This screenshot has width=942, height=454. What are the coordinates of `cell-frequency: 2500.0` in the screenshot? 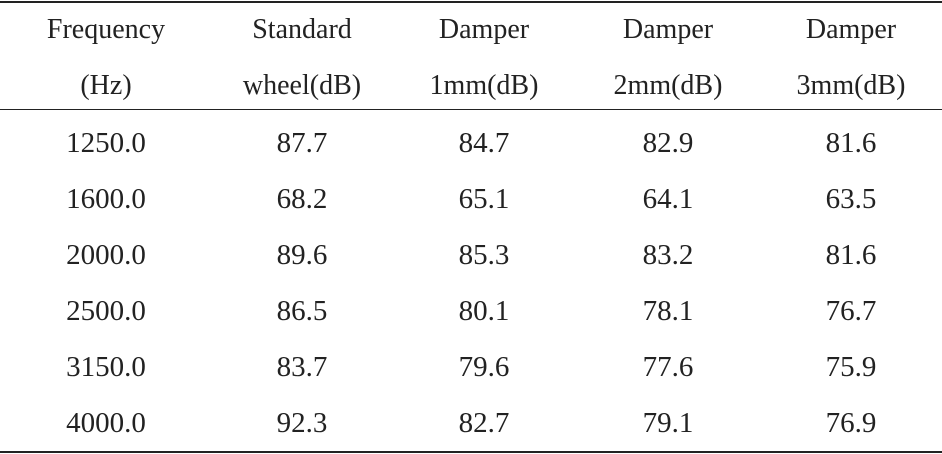 It's located at (106, 311).